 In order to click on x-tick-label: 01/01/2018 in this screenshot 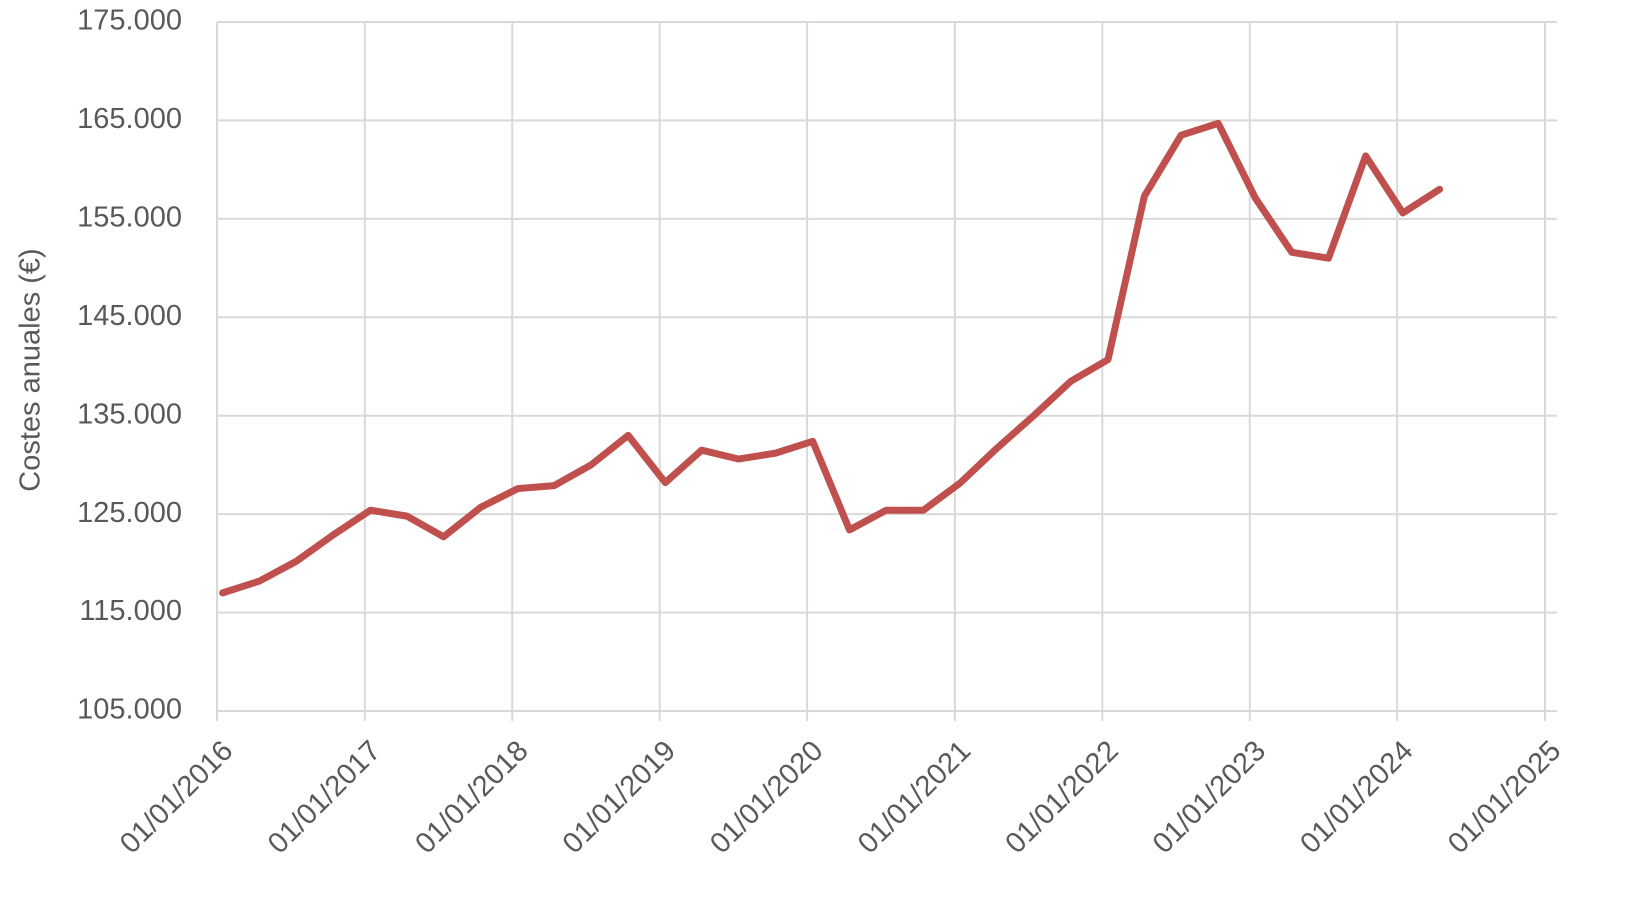, I will do `click(471, 797)`.